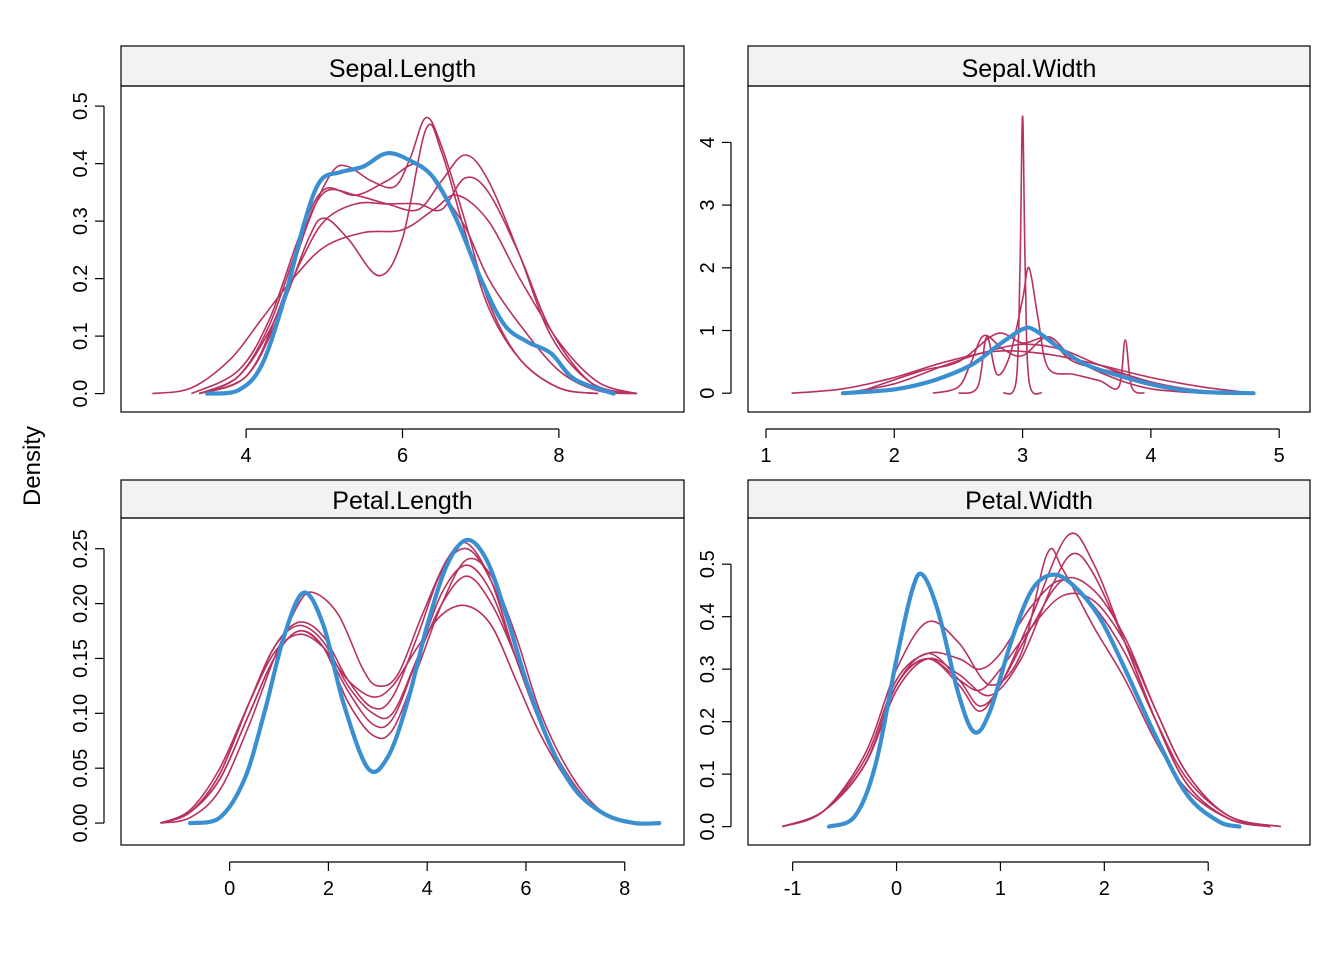 Image resolution: width=1344 pixels, height=960 pixels. Describe the element at coordinates (81, 713) in the screenshot. I see `y-tick-label: 0.10` at that location.